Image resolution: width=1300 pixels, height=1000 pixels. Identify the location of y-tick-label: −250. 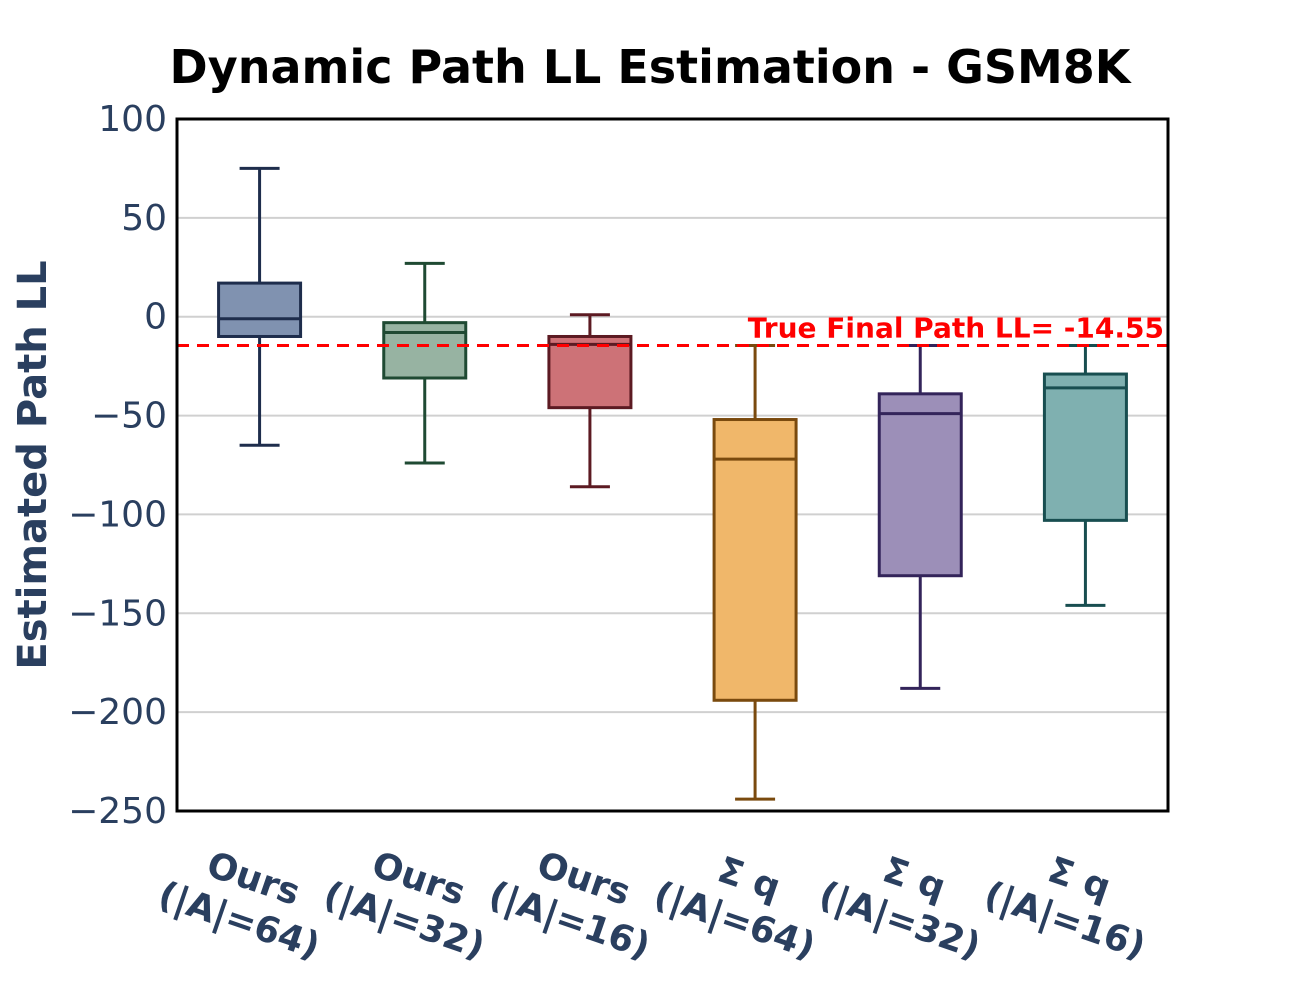
(117, 811).